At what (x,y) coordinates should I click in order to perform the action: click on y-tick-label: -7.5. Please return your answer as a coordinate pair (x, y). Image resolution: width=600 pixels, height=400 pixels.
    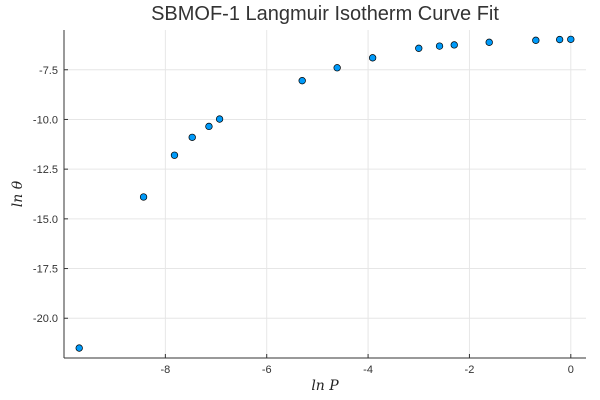
    Looking at the image, I should click on (48, 71).